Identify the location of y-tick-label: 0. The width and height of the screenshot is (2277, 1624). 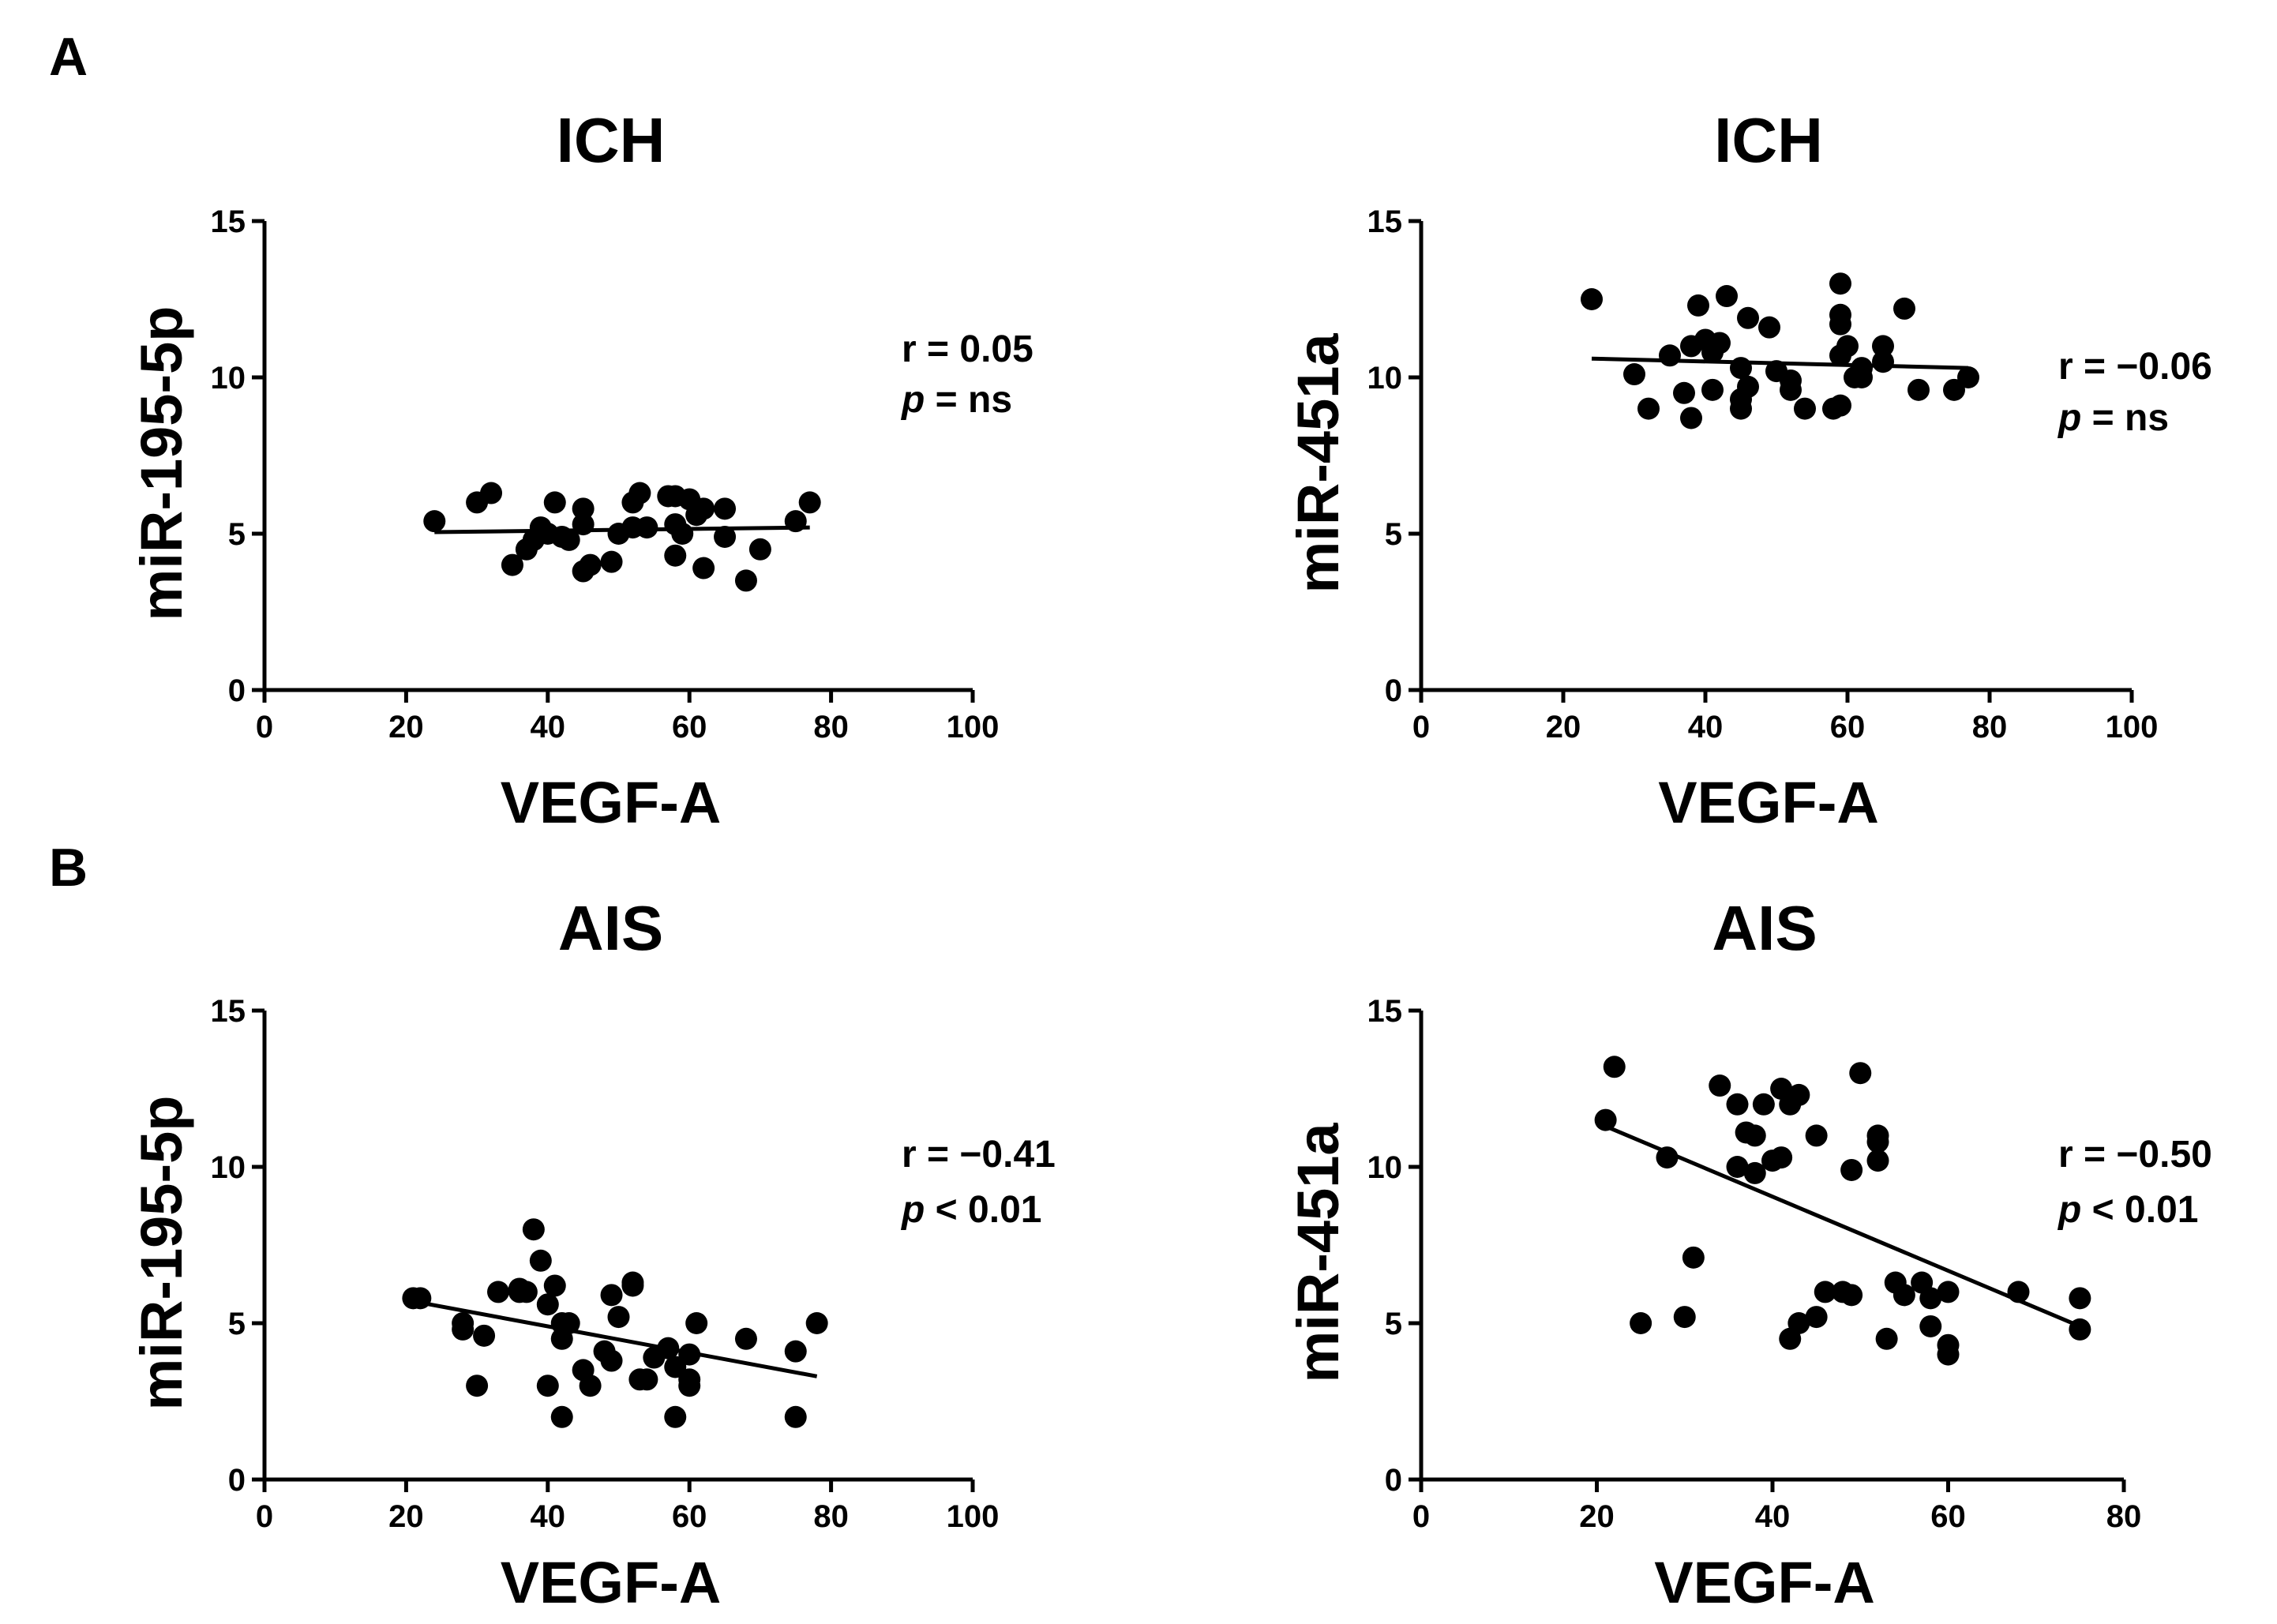
(237, 690).